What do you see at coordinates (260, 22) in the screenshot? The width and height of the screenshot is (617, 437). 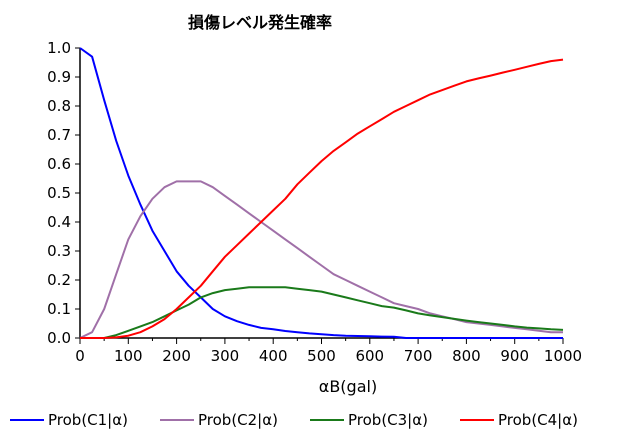 I see `chart-title: 損傷レベル発生確率` at bounding box center [260, 22].